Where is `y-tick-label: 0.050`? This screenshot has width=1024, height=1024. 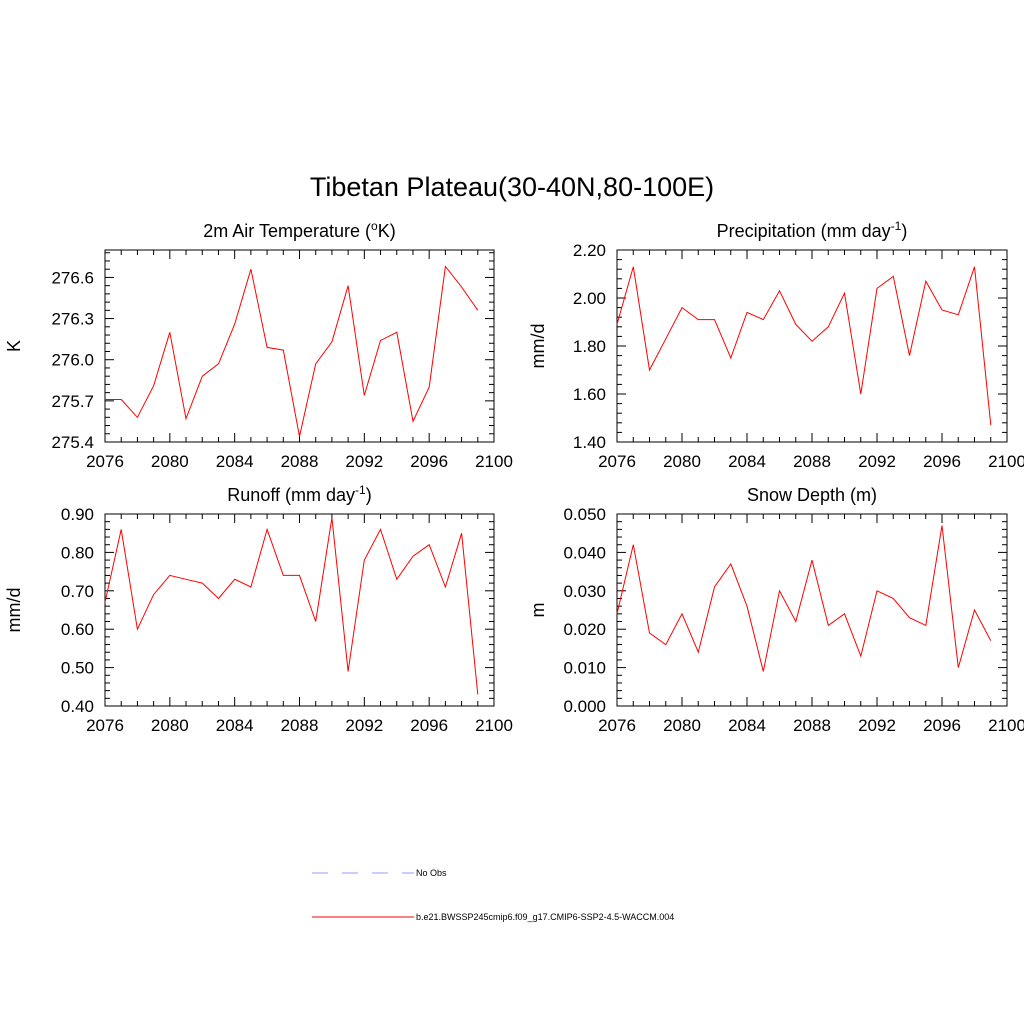
y-tick-label: 0.050 is located at coordinates (584, 514).